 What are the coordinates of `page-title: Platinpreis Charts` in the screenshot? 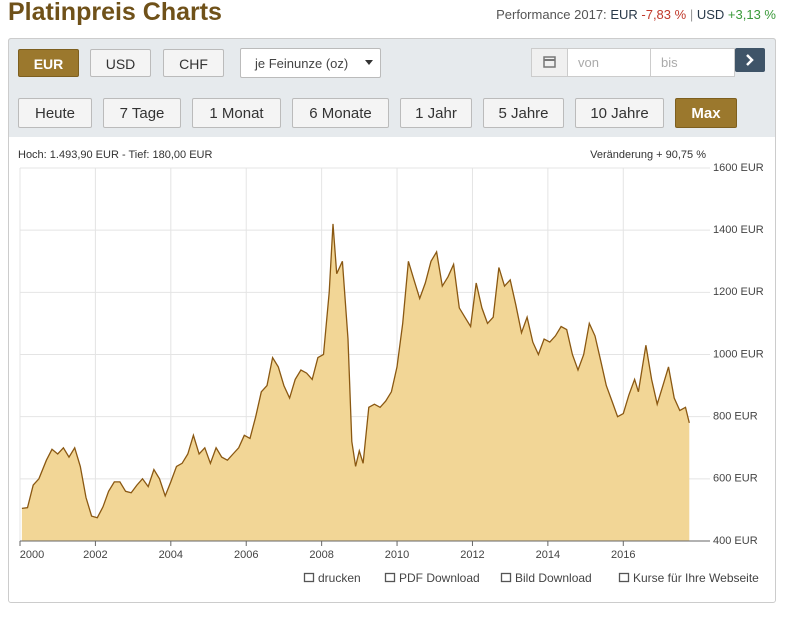 It's located at (115, 13).